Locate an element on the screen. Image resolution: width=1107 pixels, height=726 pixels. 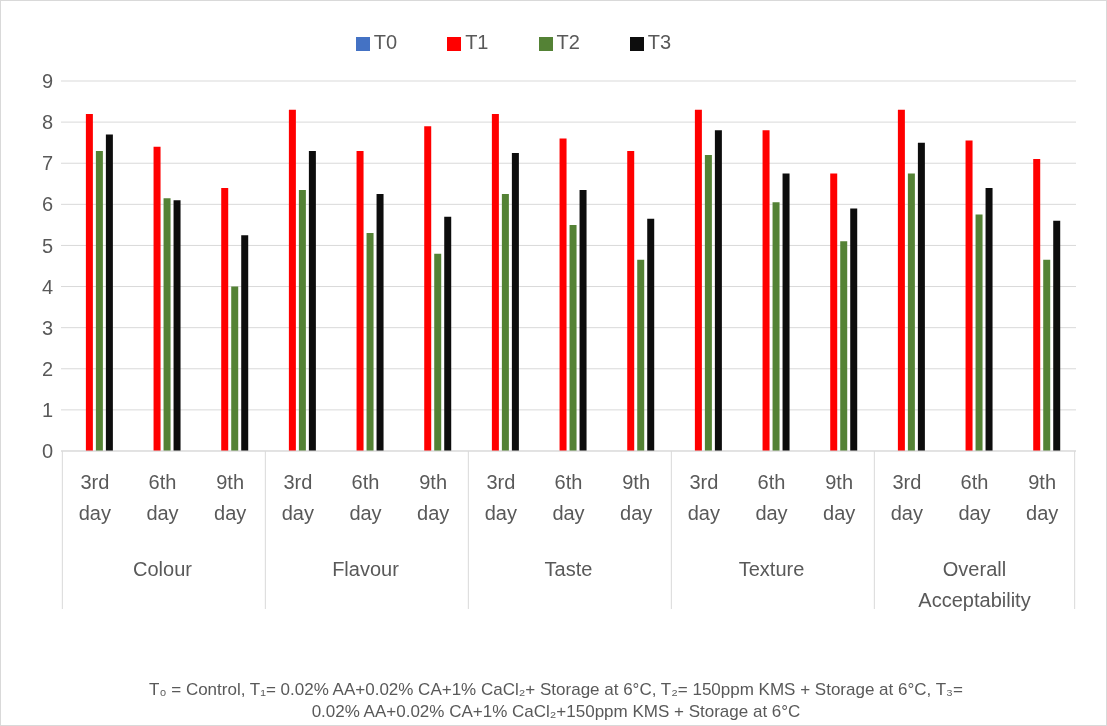
text: Overall Acceptability is located at coordinates (974, 584).